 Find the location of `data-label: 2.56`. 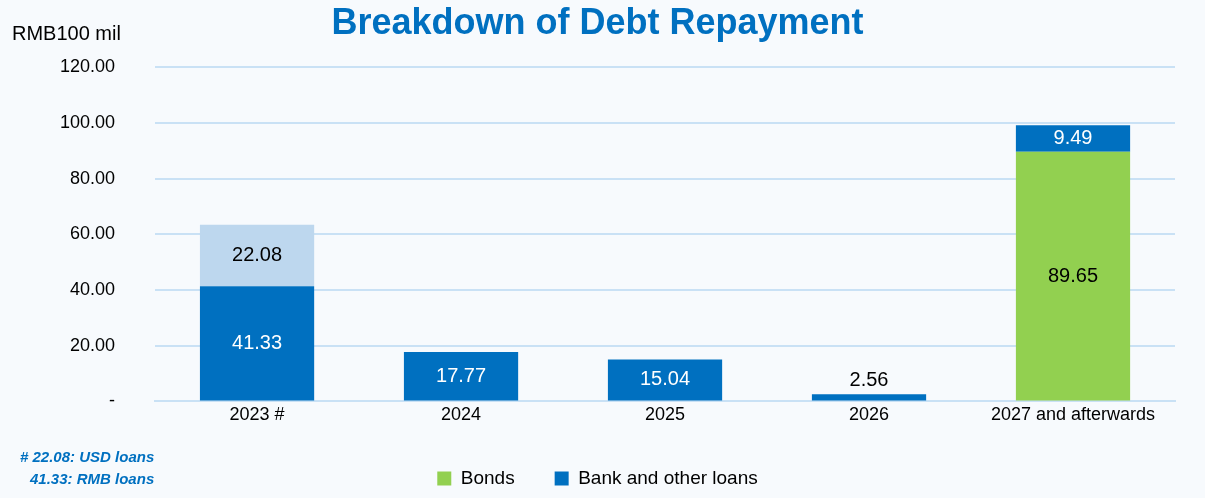

data-label: 2.56 is located at coordinates (869, 378).